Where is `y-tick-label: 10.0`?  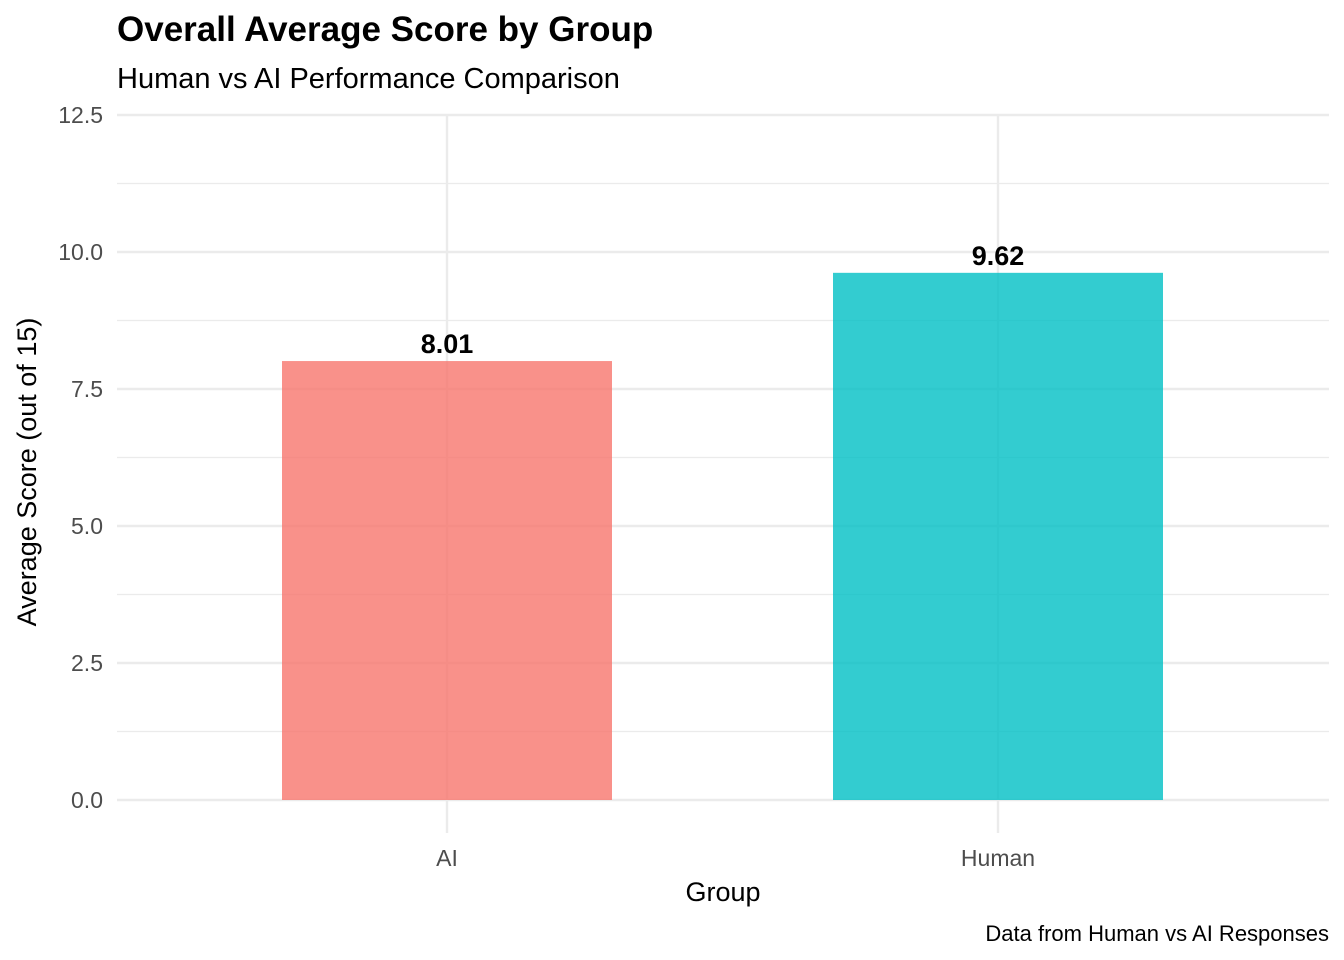 y-tick-label: 10.0 is located at coordinates (80, 252).